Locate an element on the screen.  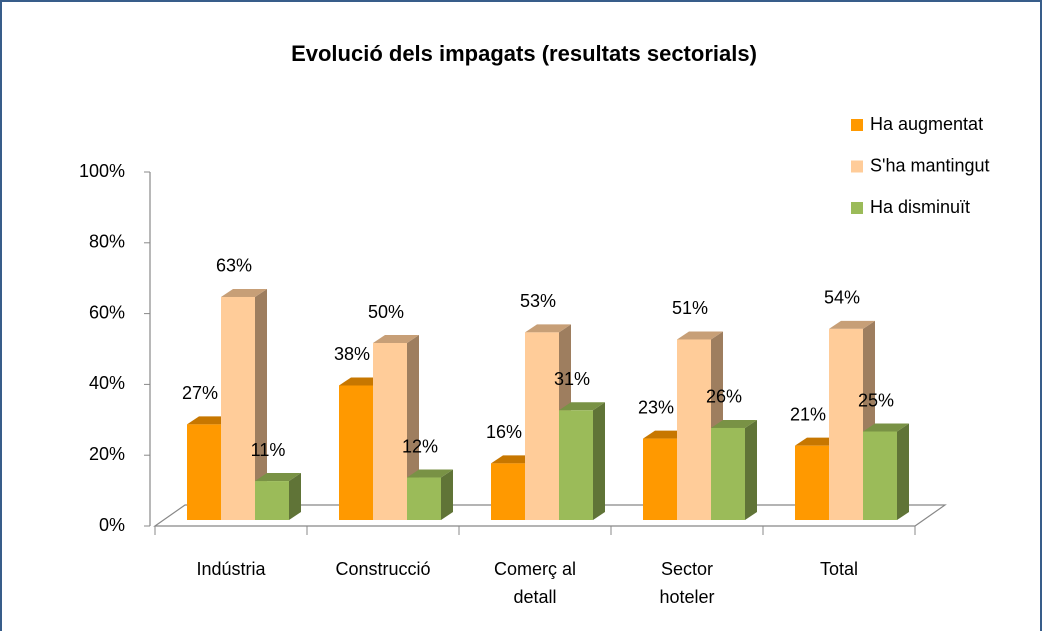
legend-label: Ha augmentat is located at coordinates (926, 124).